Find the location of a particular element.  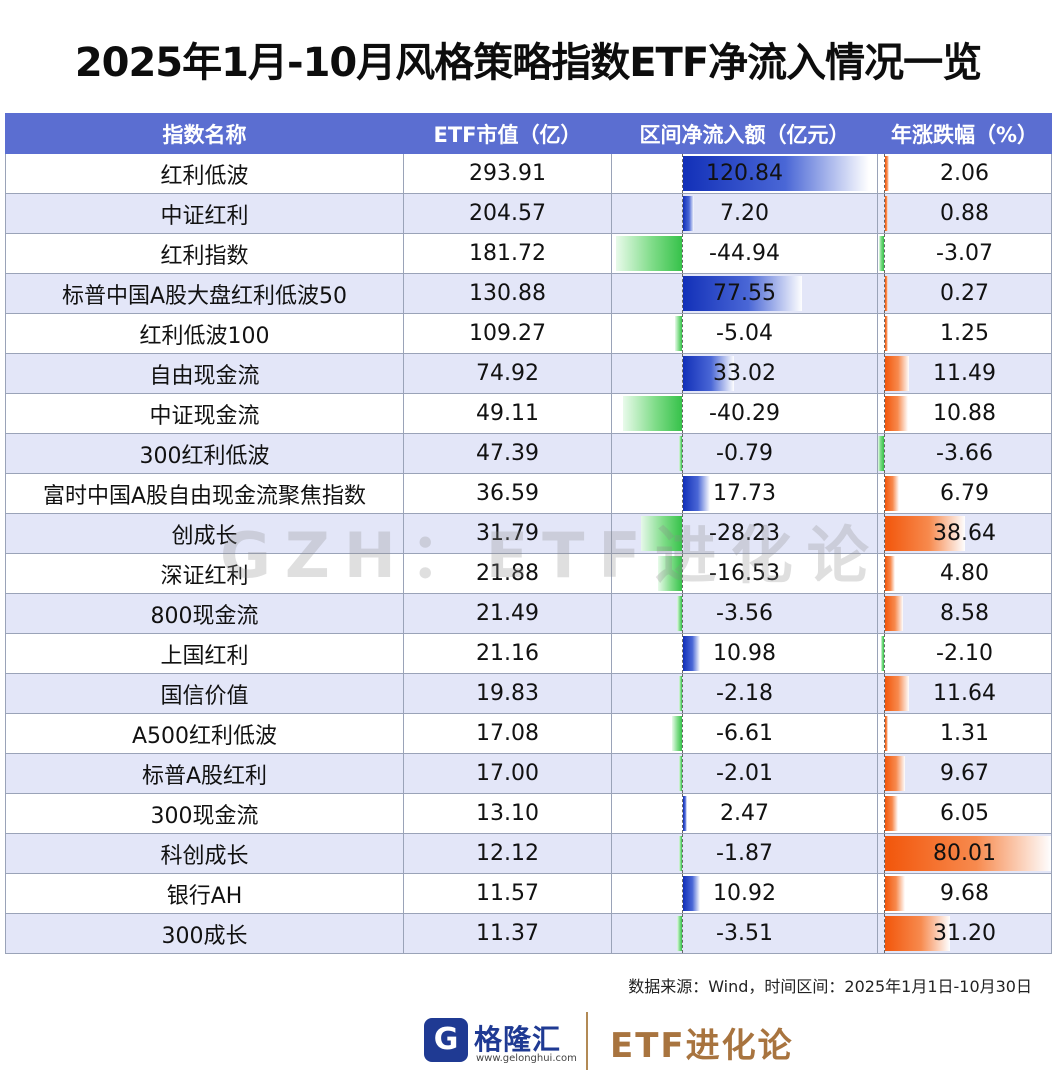

cell-annual-return: 1.31 is located at coordinates (964, 733).